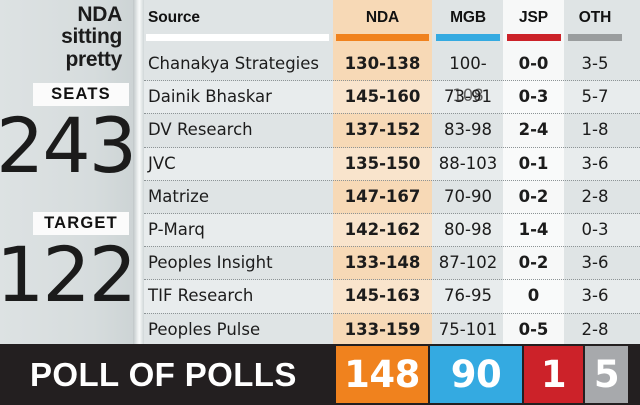 Image resolution: width=640 pixels, height=405 pixels. Describe the element at coordinates (468, 229) in the screenshot. I see `cell-mgb: 80-98` at that location.